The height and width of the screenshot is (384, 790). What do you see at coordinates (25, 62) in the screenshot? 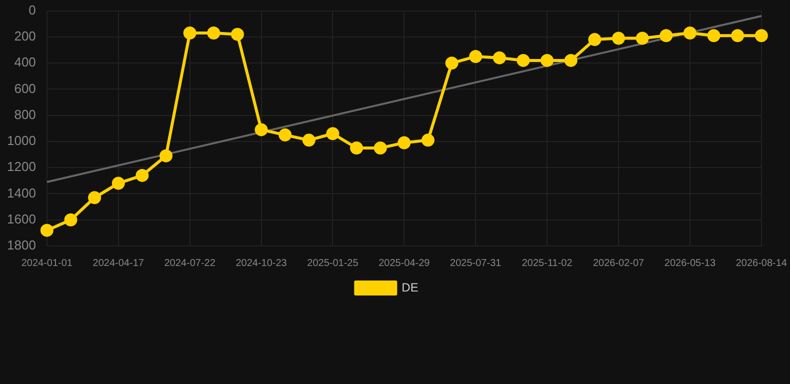
I see `y-tick-label: 400` at bounding box center [25, 62].